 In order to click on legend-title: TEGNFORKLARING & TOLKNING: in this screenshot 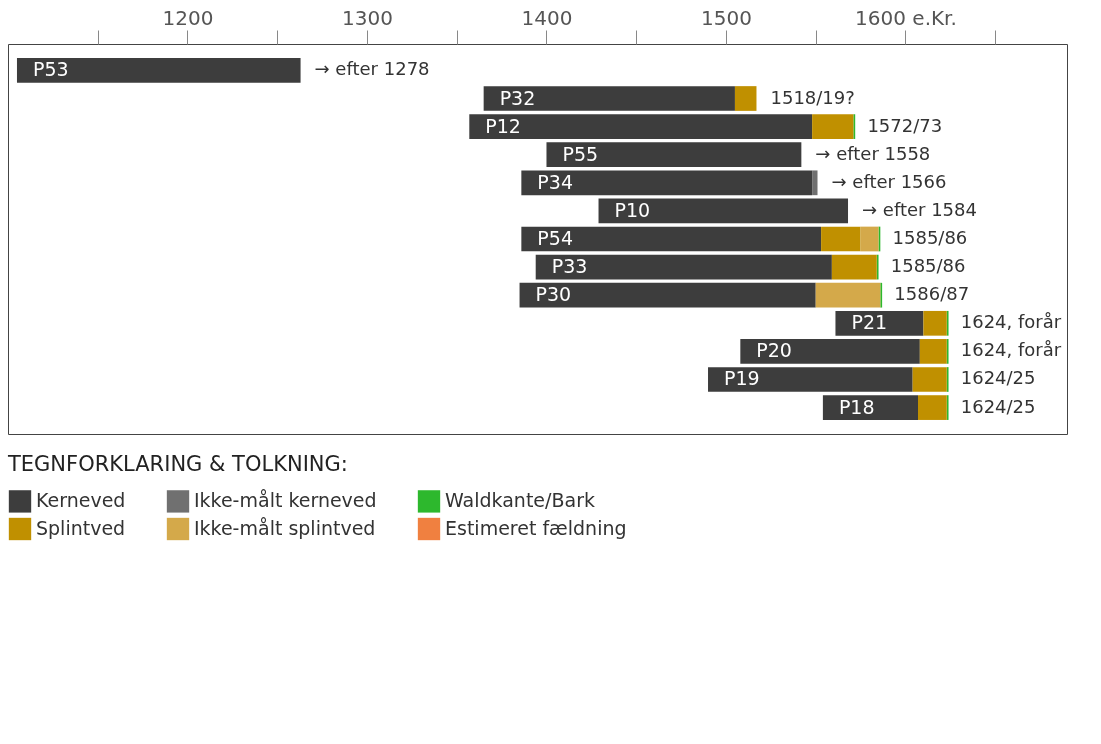, I will do `click(177, 464)`.